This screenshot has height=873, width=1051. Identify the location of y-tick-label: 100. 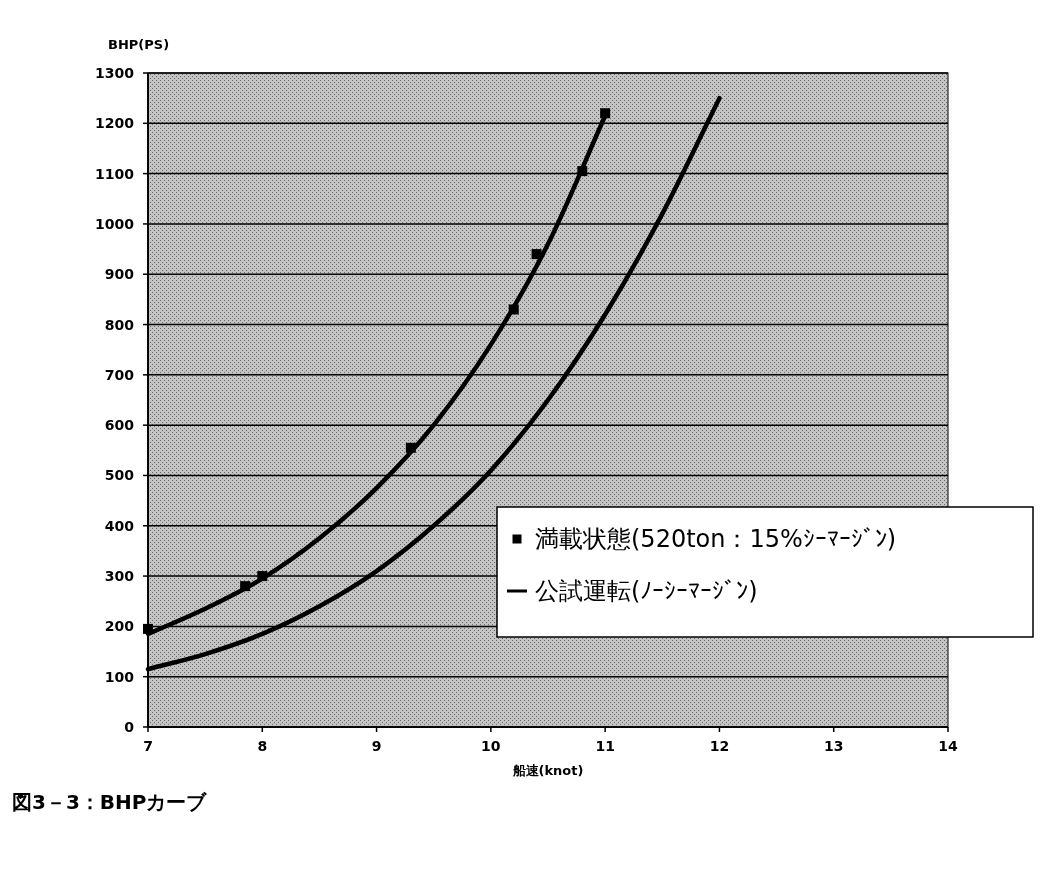
(119, 676).